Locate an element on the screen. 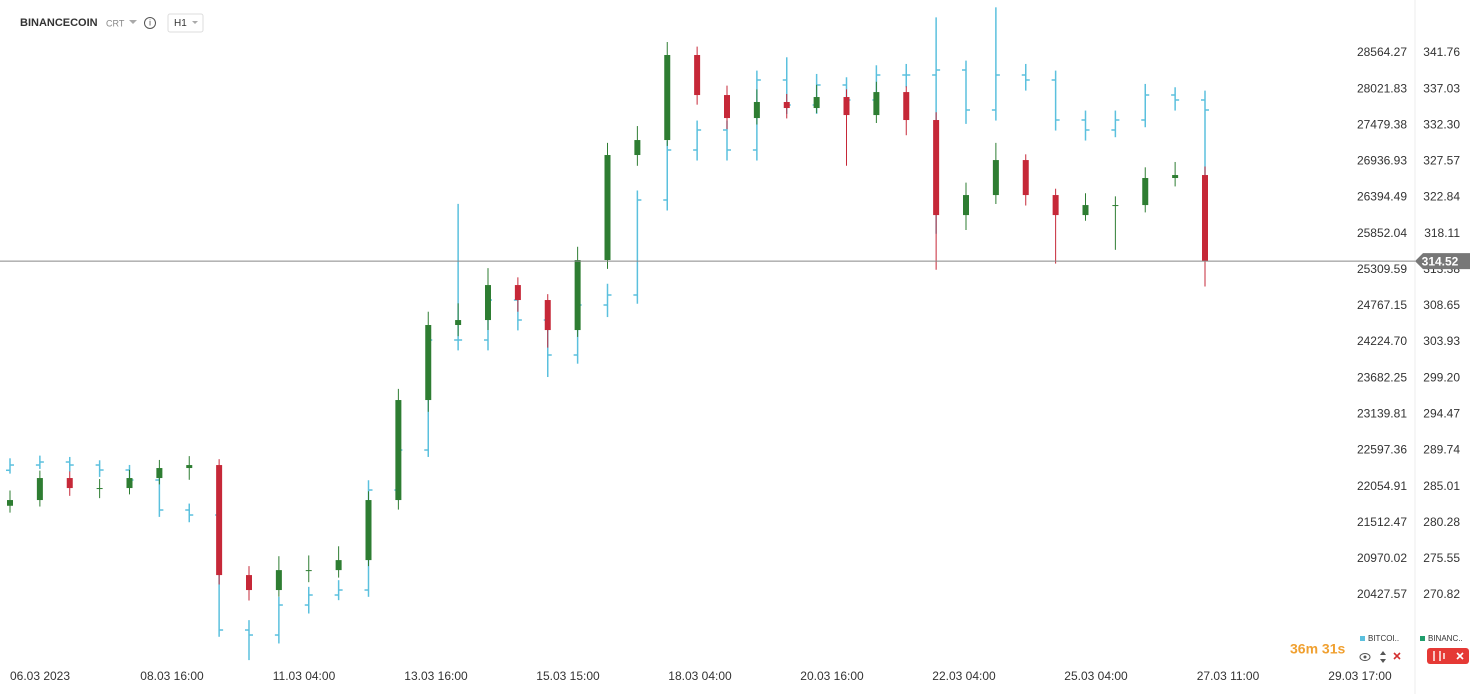  remove-button is located at coordinates (1448, 656).